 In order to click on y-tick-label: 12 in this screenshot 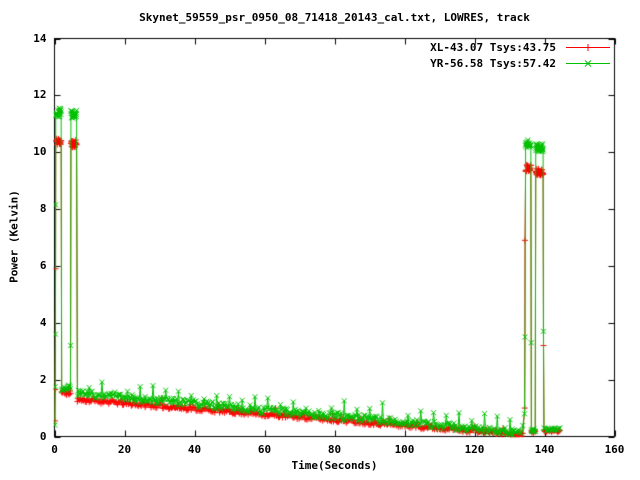, I will do `click(40, 95)`.